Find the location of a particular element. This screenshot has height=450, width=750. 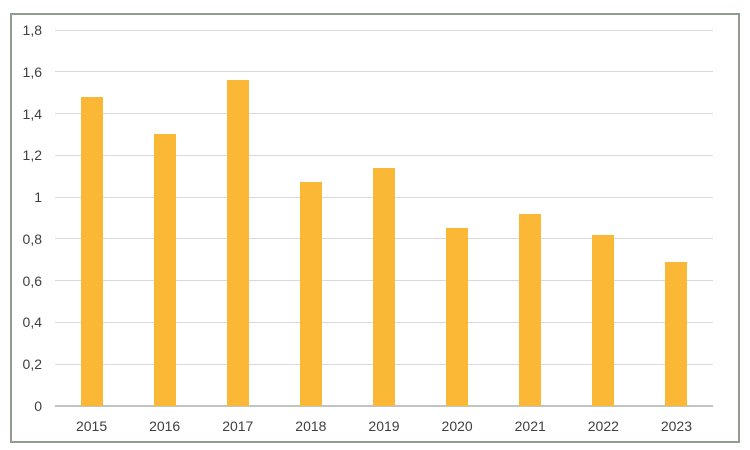

bar-2018 is located at coordinates (310, 294).